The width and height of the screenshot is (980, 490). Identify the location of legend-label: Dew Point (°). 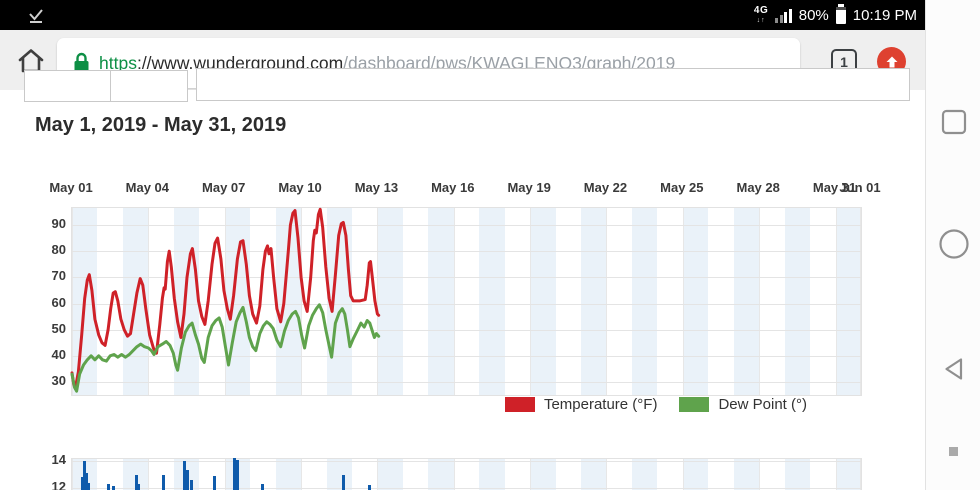
(762, 404).